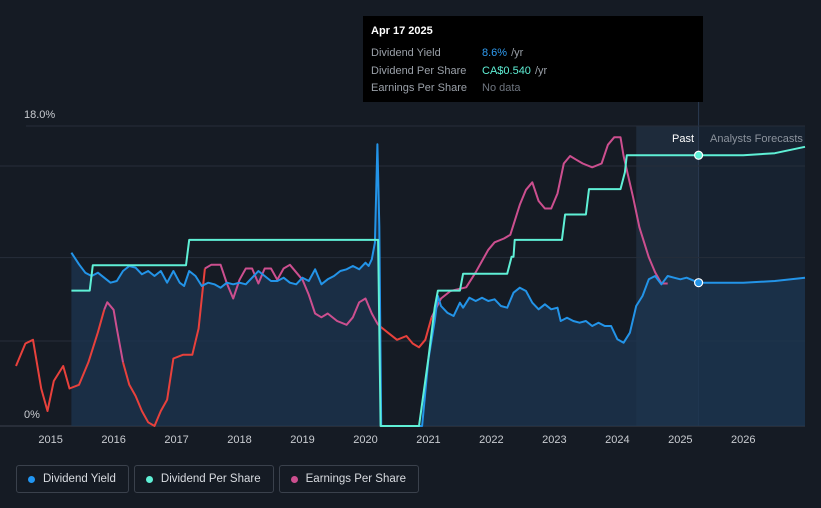  What do you see at coordinates (698, 283) in the screenshot?
I see `dividend-yield-marker` at bounding box center [698, 283].